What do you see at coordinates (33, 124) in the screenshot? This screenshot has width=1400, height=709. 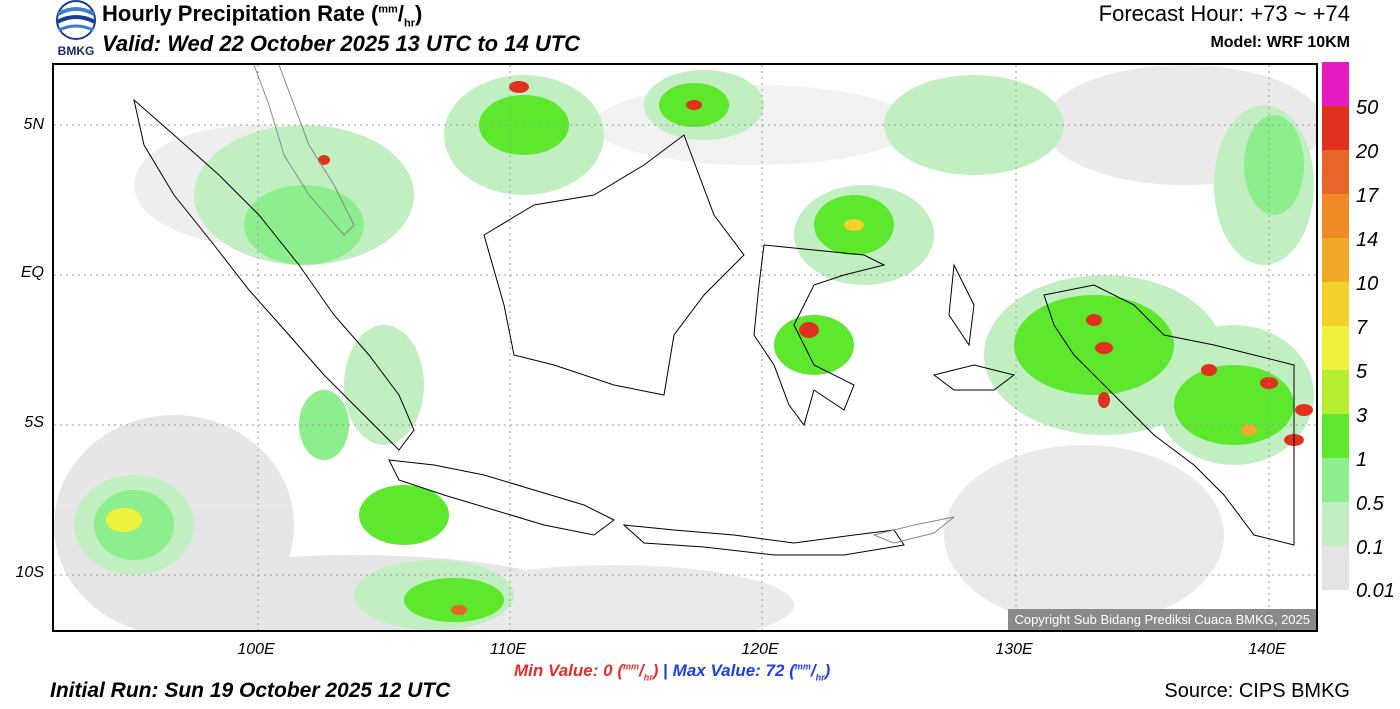 I see `y-label-5n: 5N` at bounding box center [33, 124].